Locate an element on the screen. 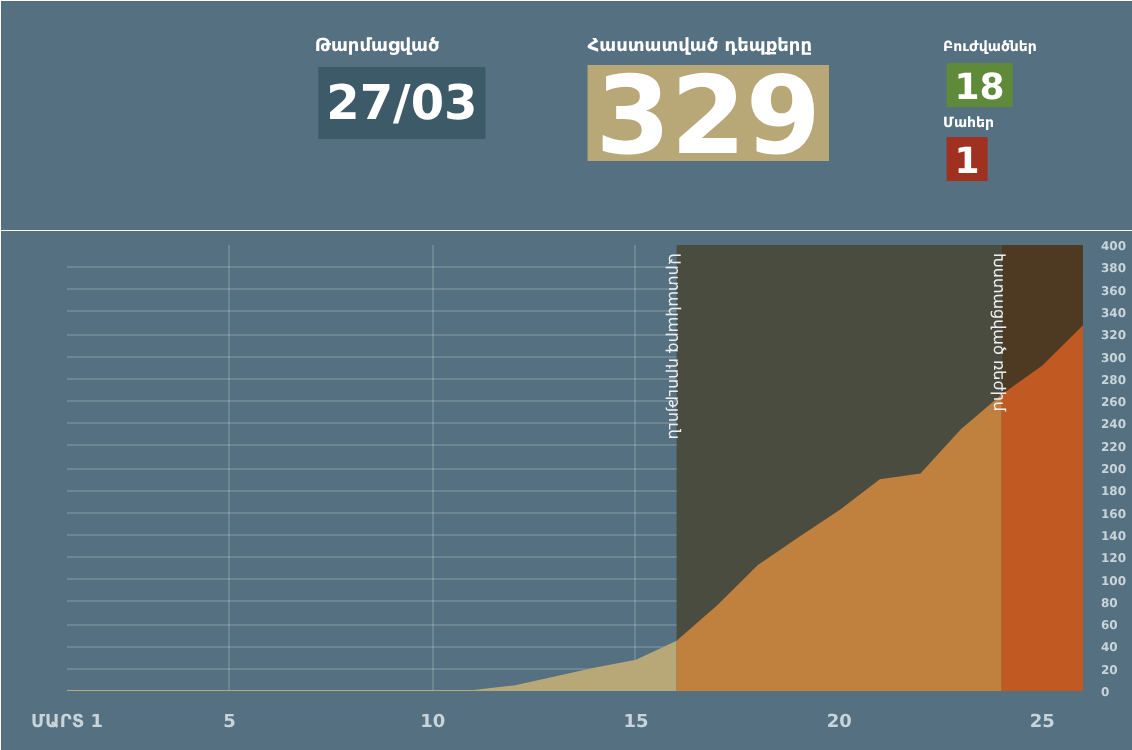  text: 329 is located at coordinates (708, 116).